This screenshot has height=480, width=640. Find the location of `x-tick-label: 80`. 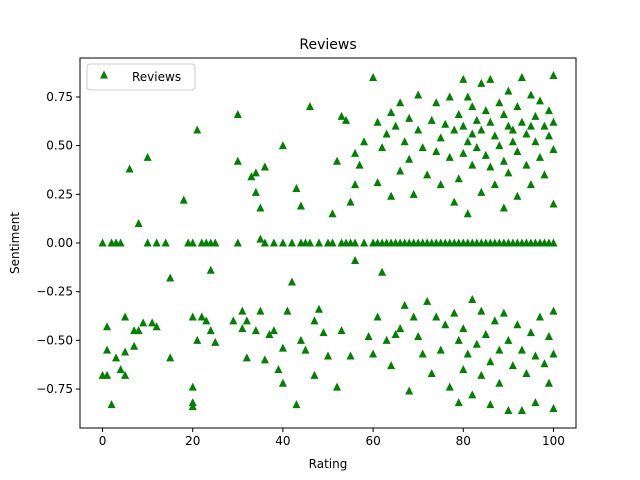

x-tick-label: 80 is located at coordinates (463, 441).